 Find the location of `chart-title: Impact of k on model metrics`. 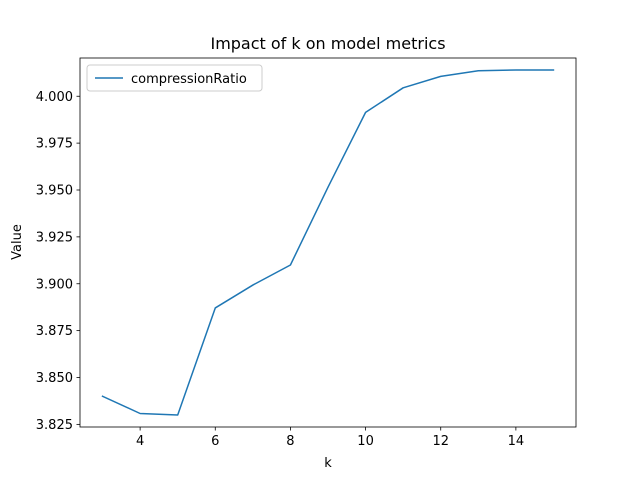

chart-title: Impact of k on model metrics is located at coordinates (327, 43).